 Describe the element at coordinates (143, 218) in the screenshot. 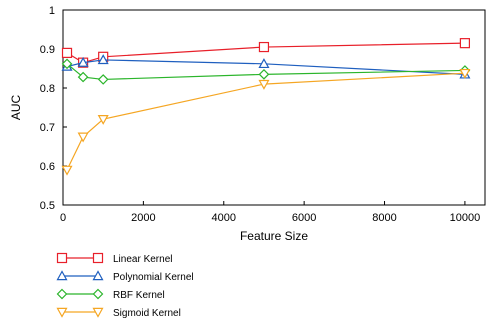

I see `x-tick-label: 2000` at that location.